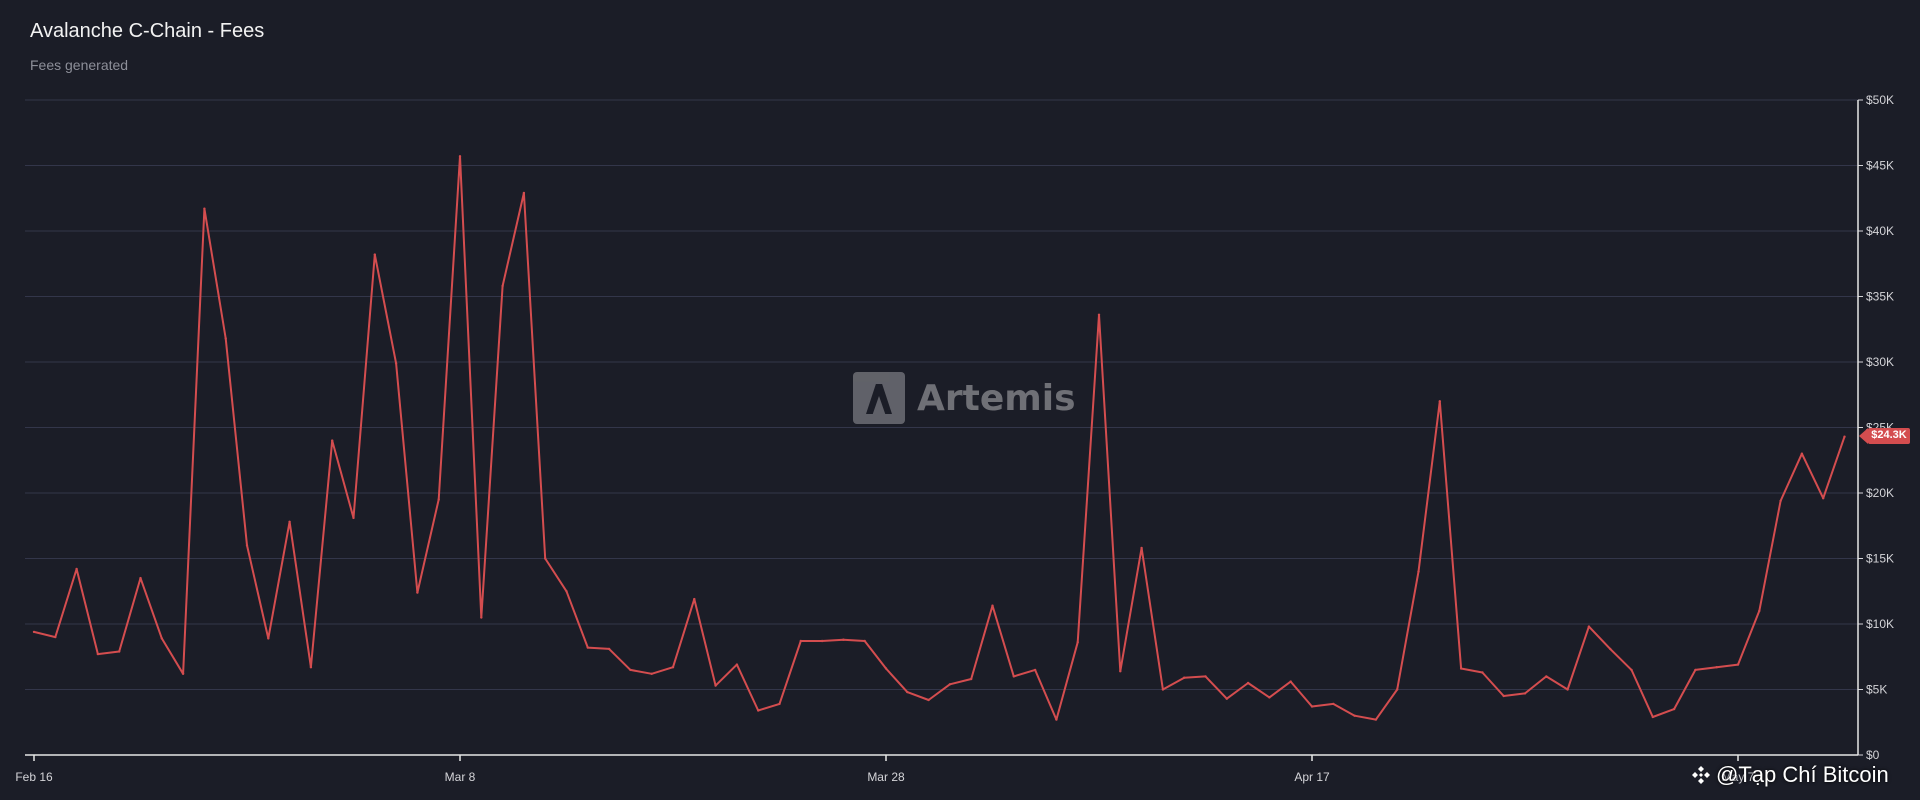  I want to click on current-value-tag, so click(1889, 436).